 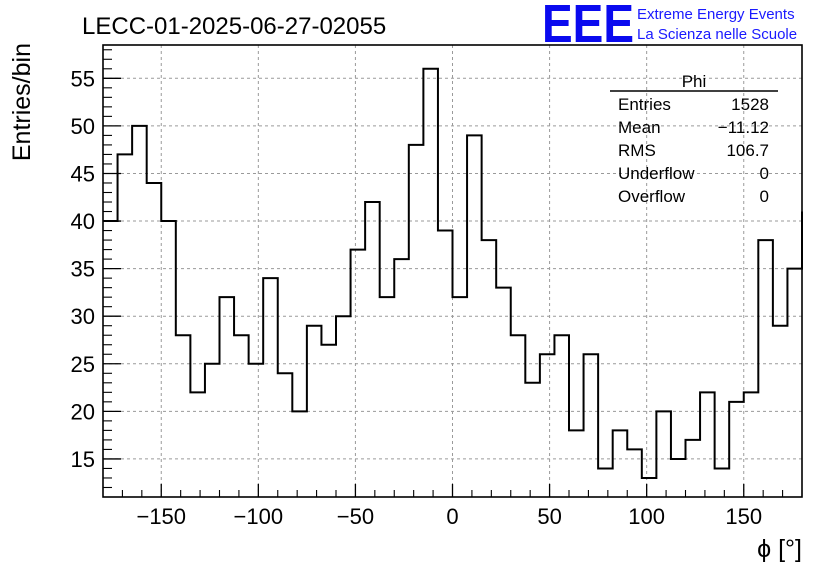 What do you see at coordinates (452, 516) in the screenshot?
I see `x-tick-label: 0` at bounding box center [452, 516].